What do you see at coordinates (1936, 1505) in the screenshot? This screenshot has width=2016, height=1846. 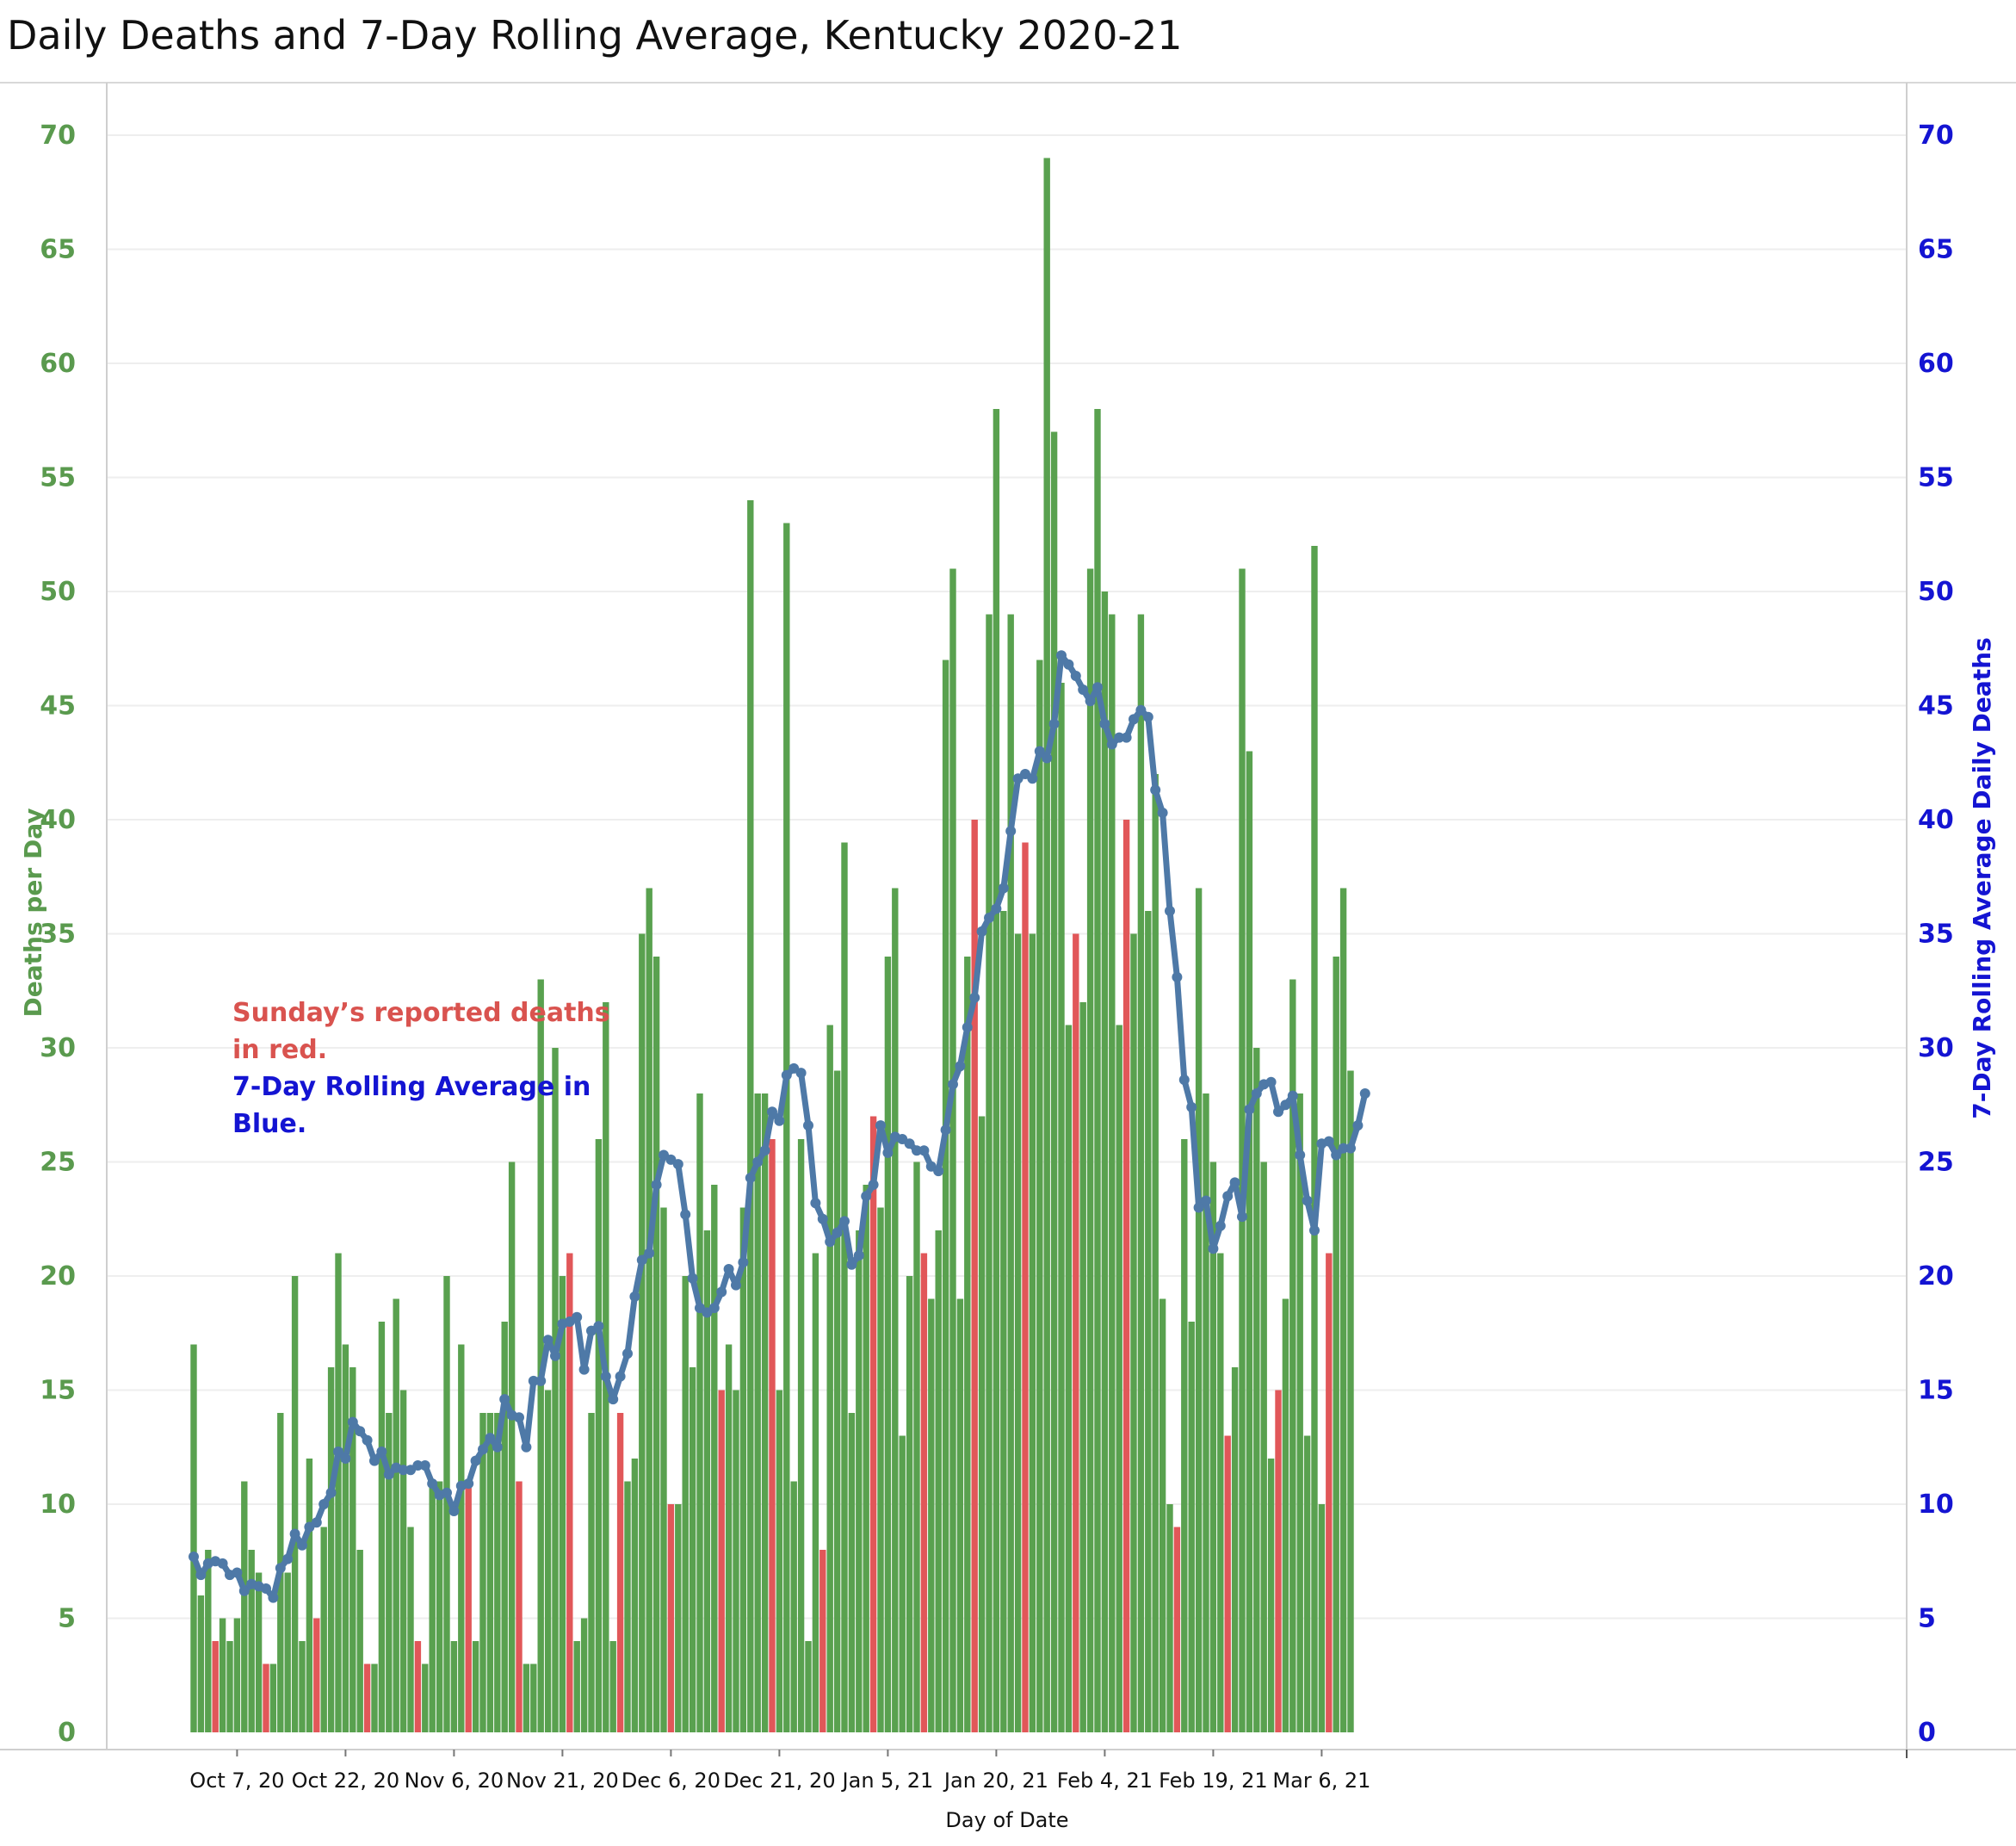 I see `right-tick-label: 10` at bounding box center [1936, 1505].